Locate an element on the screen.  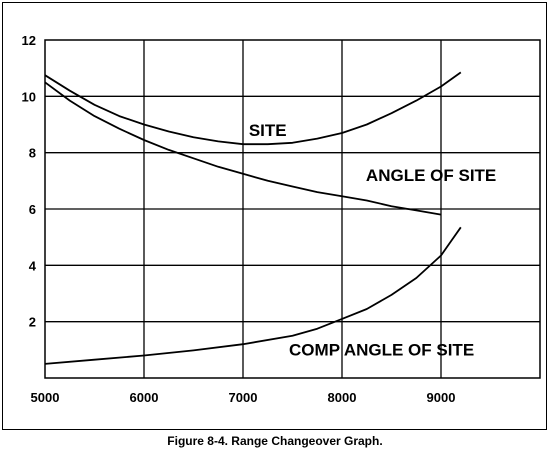
y-tick-label: 4 is located at coordinates (33, 265).